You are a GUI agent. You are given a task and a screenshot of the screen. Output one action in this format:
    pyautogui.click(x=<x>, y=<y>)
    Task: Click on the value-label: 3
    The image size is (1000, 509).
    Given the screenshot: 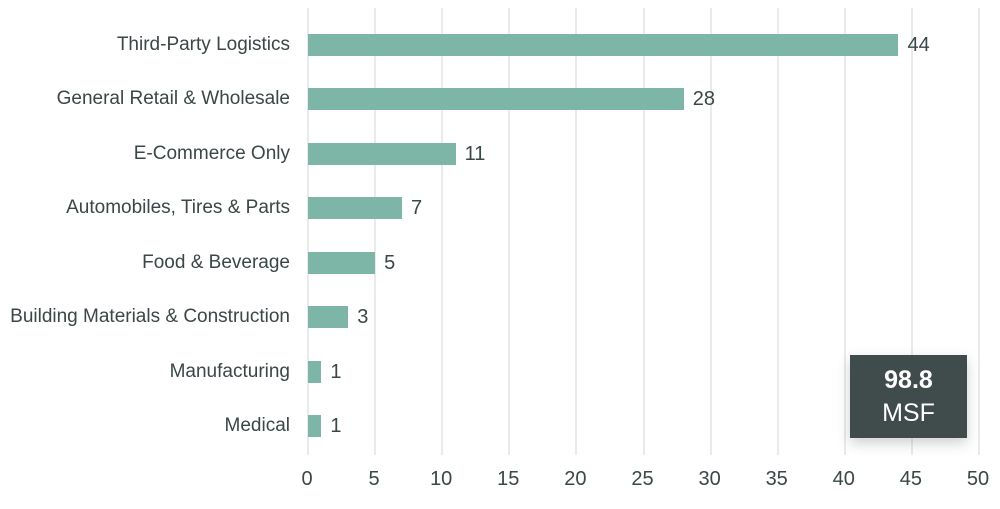 What is the action you would take?
    pyautogui.click(x=363, y=317)
    